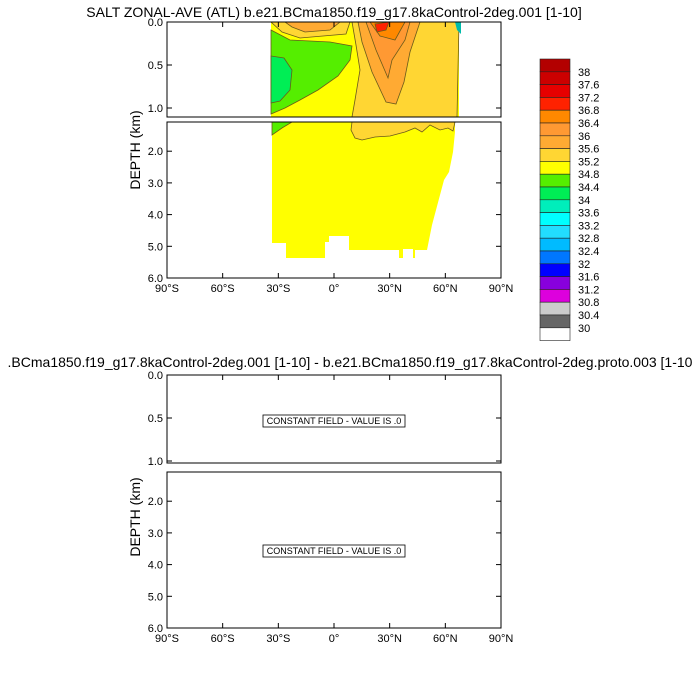 The width and height of the screenshot is (700, 700). I want to click on colorbar-label: 36, so click(584, 137).